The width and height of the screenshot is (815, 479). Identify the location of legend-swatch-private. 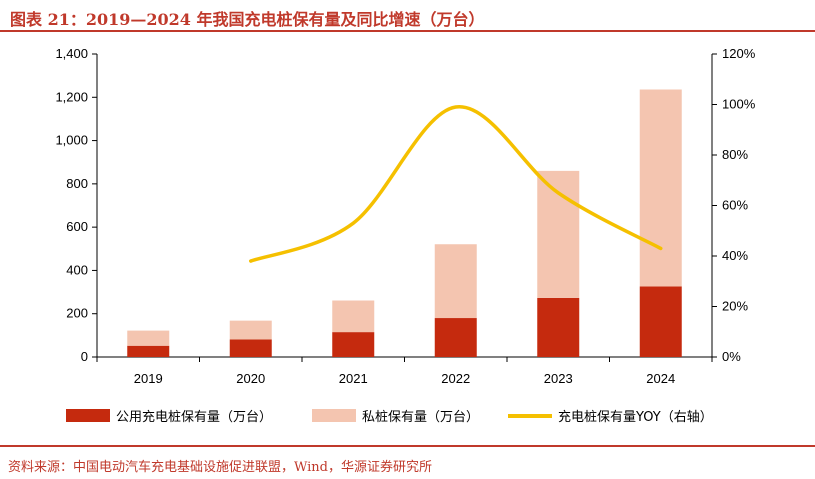
(334, 415).